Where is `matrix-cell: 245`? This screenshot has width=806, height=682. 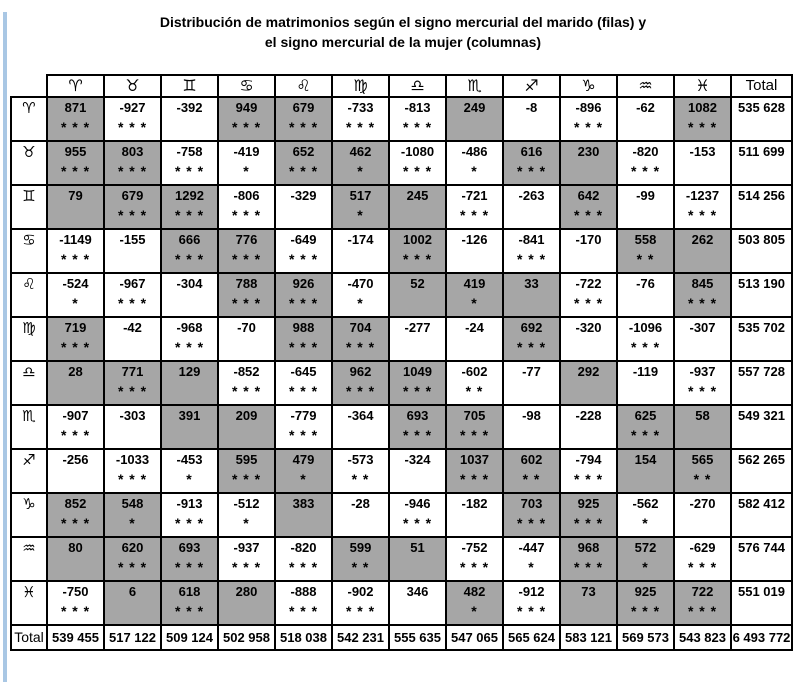
matrix-cell: 245 is located at coordinates (417, 206).